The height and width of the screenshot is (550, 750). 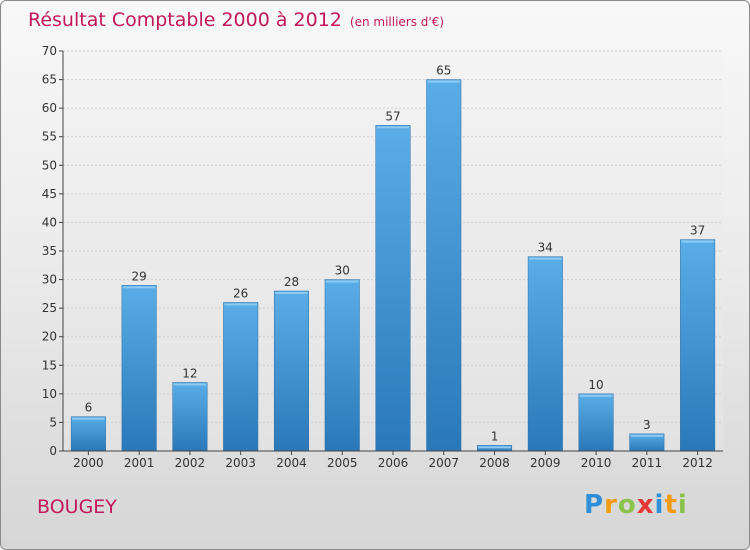 I want to click on y-tick-label: 0, so click(x=53, y=451).